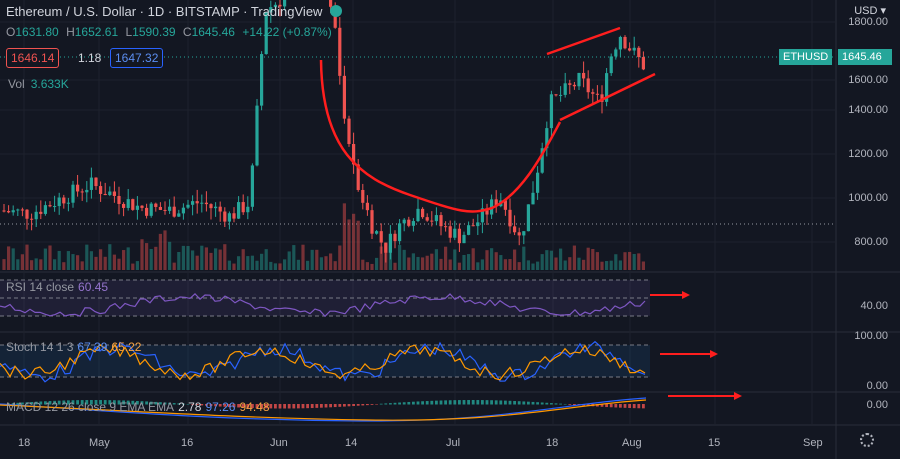  Describe the element at coordinates (138, 407) in the screenshot. I see `macd-legend: MACD 12 26 close 9 EMA EMA 2.78 97.26 94.48` at that location.